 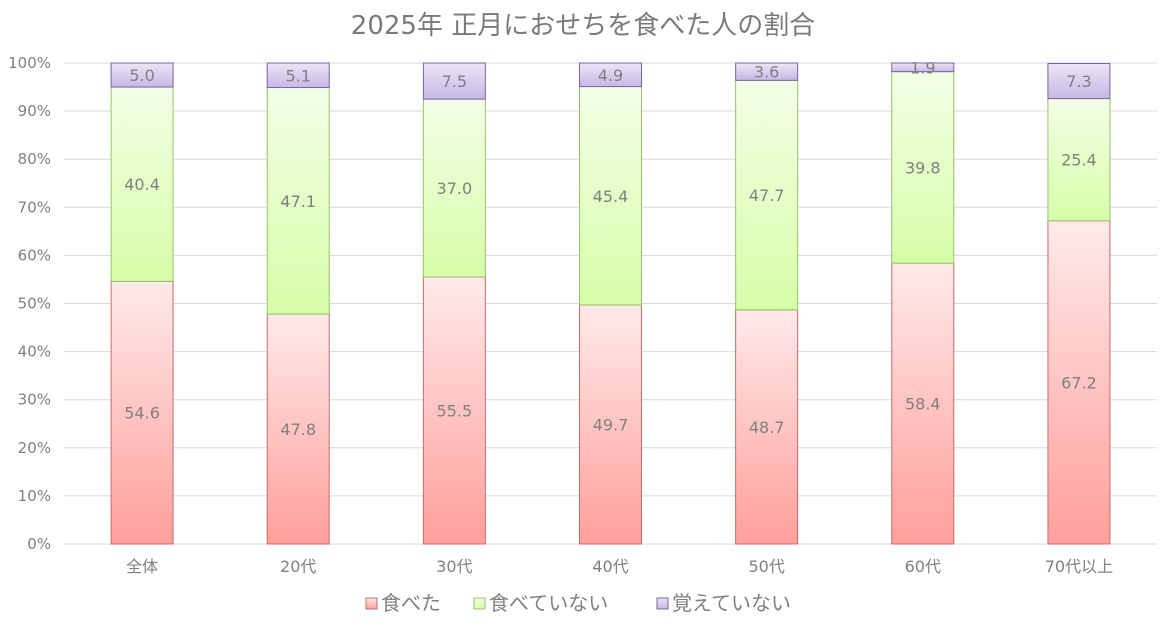 I want to click on data-label: 45.4, so click(x=611, y=196).